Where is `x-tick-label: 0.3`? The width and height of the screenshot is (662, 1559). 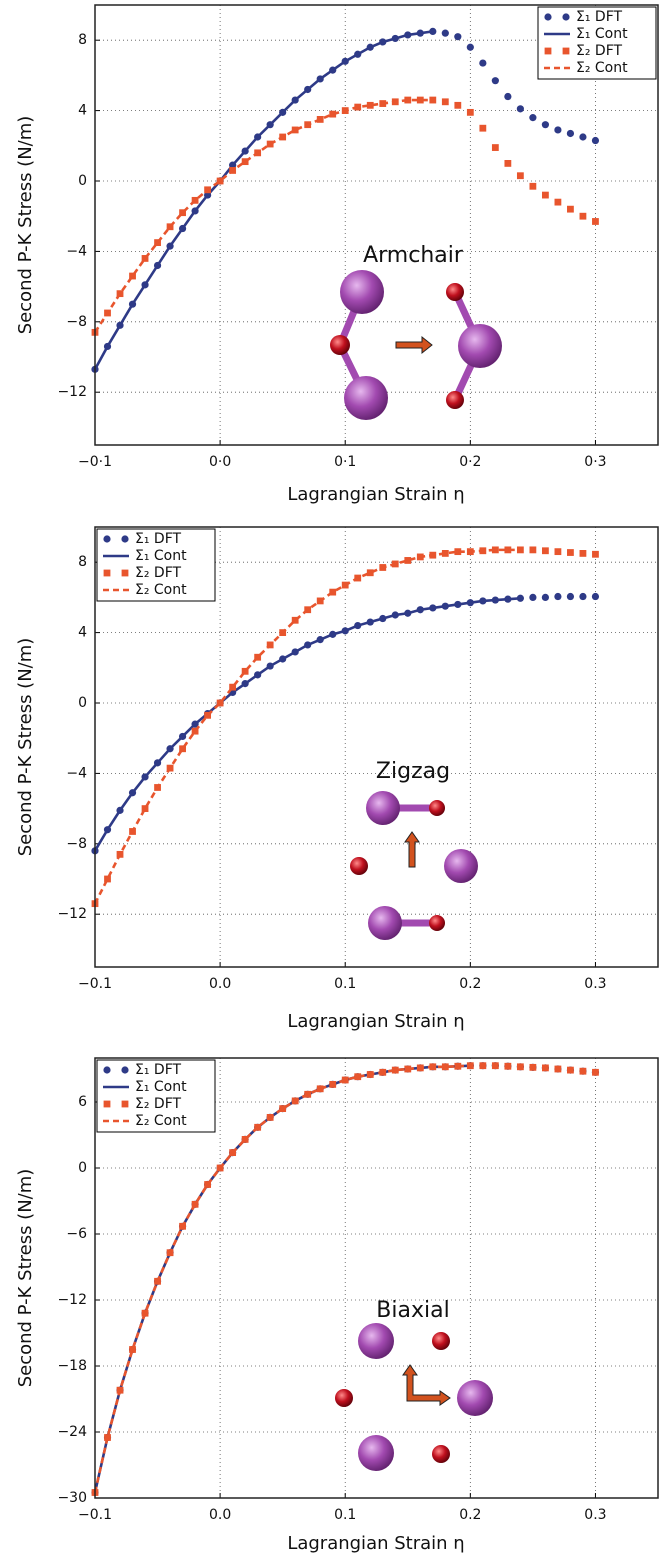 x-tick-label: 0.3 is located at coordinates (595, 984).